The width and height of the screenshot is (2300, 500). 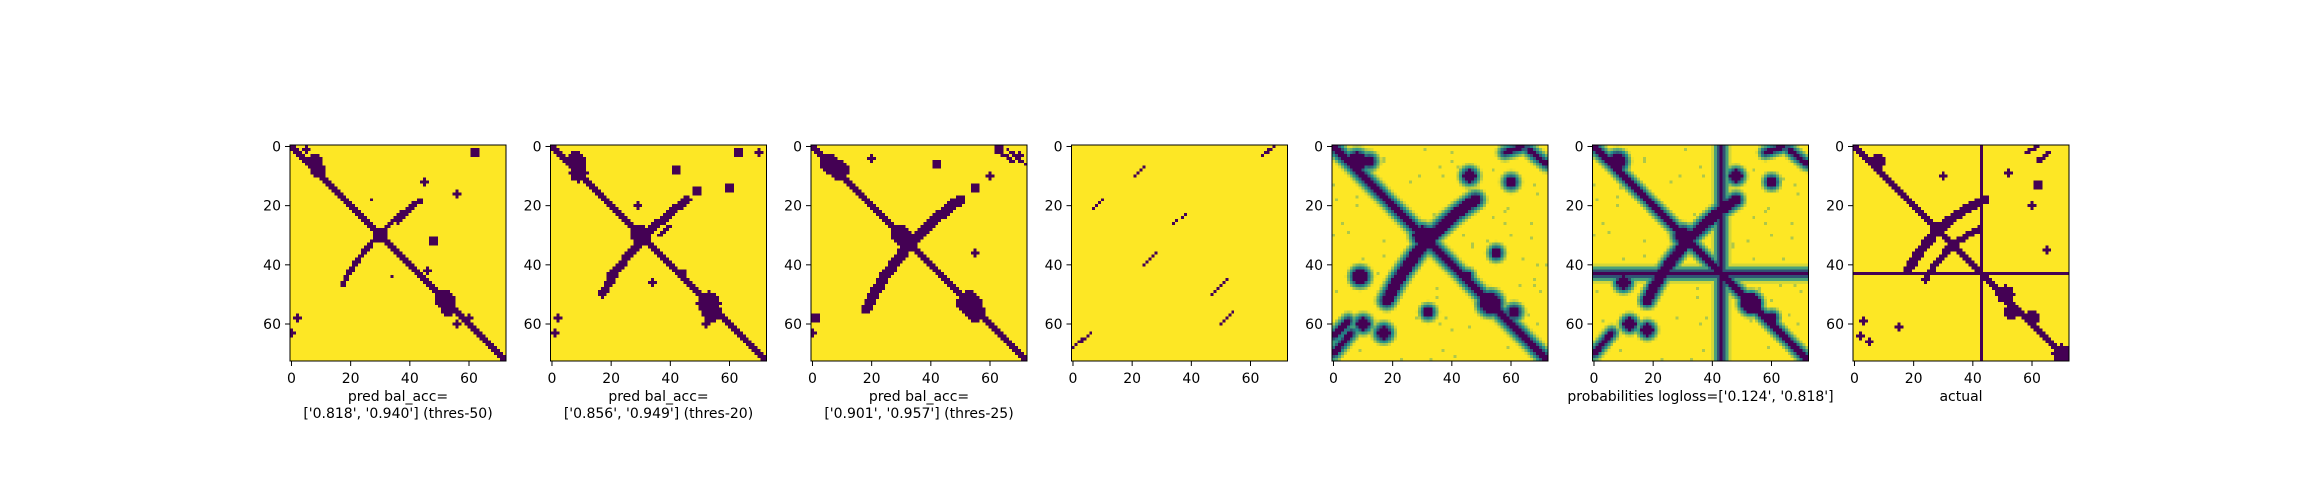 What do you see at coordinates (918, 414) in the screenshot?
I see `x-axis-caption: ['0.901', '0.957'] (thres-25)` at bounding box center [918, 414].